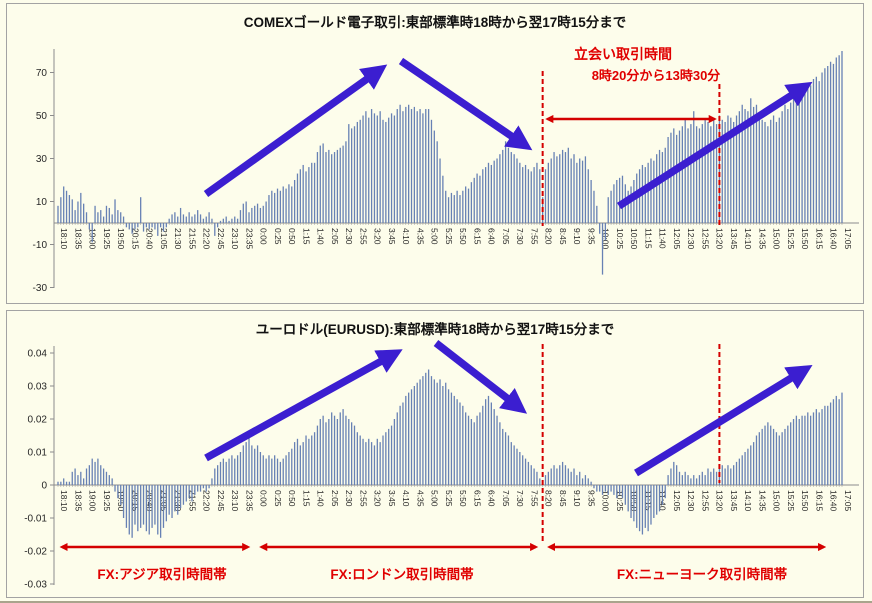 Image resolution: width=872 pixels, height=603 pixels. Describe the element at coordinates (435, 22) in the screenshot. I see `gold-chart-title: COMEXゴールド電子取引:東部標準時18時から翌17時15分まで` at that location.